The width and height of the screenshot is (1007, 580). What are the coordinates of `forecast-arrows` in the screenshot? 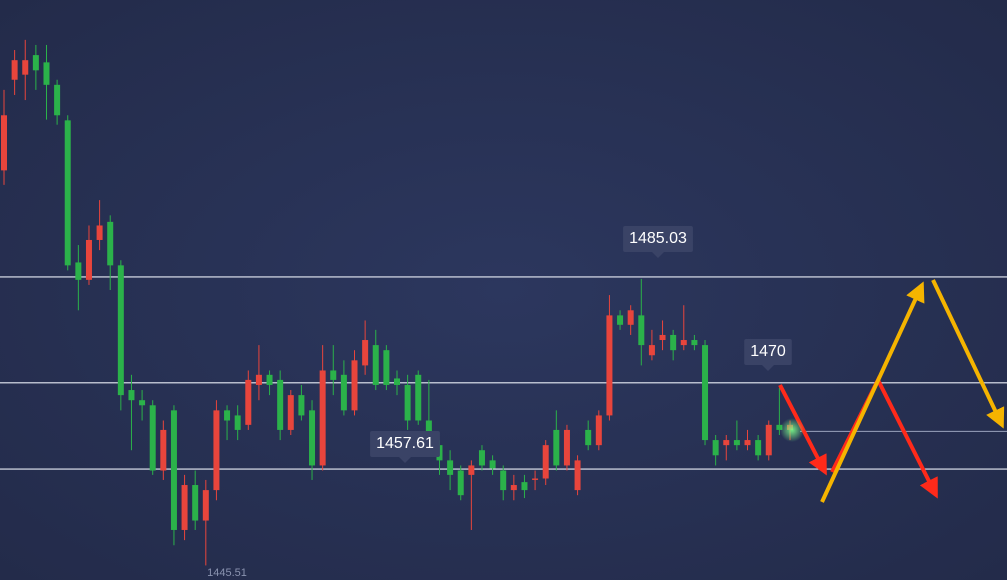 It's located at (891, 391).